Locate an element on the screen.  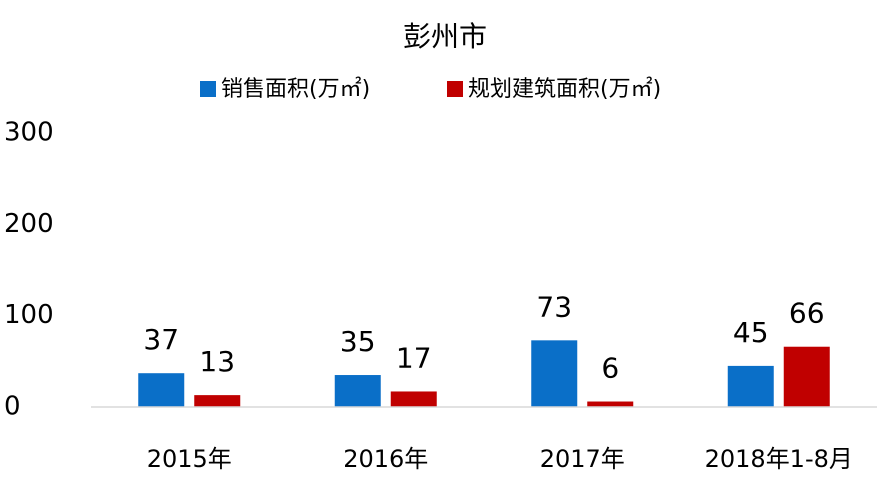
value-label: 13 is located at coordinates (217, 361).